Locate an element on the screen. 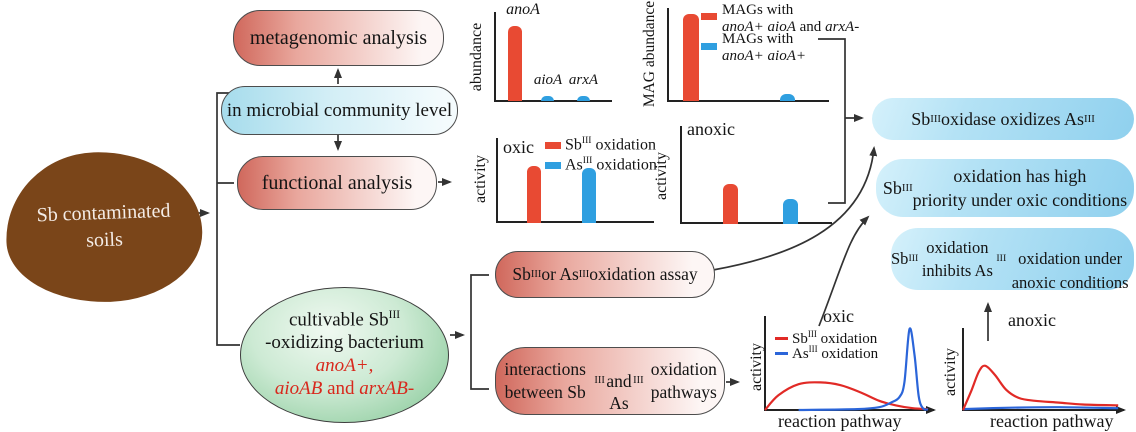 The width and height of the screenshot is (1136, 432). community-level-box: in microbial community level is located at coordinates (339, 110).